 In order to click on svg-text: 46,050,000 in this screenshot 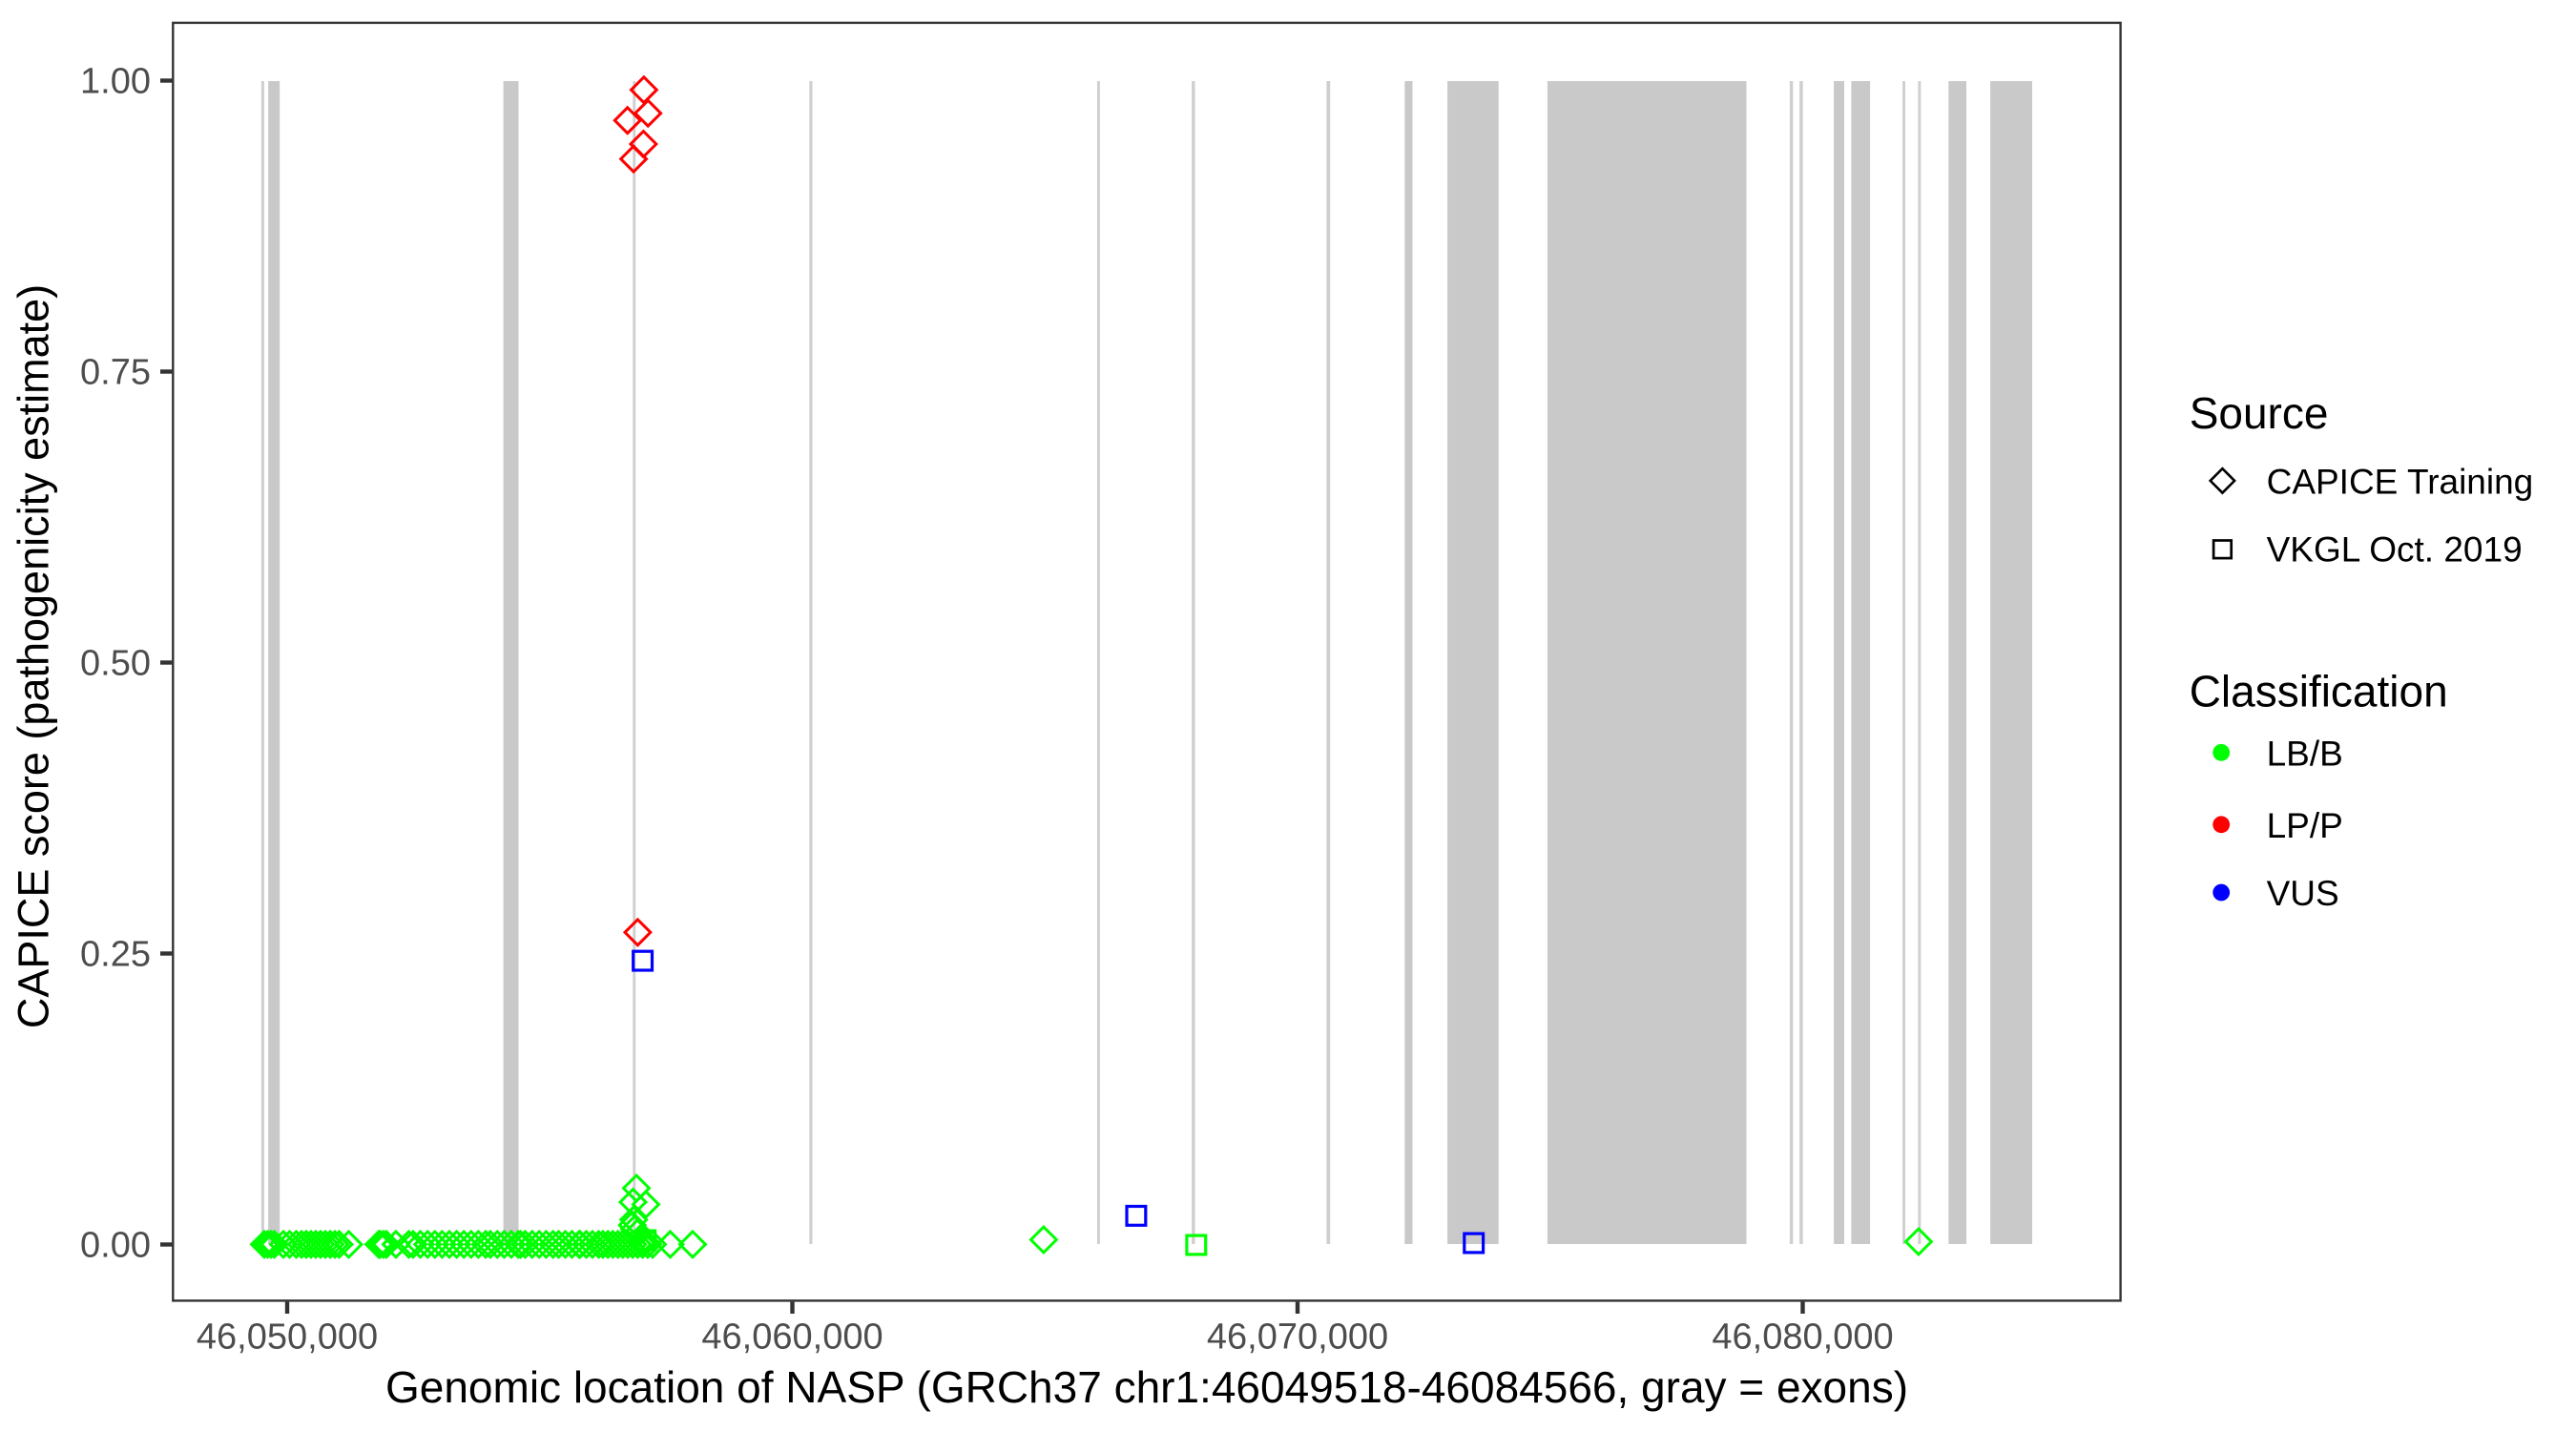, I will do `click(287, 1337)`.